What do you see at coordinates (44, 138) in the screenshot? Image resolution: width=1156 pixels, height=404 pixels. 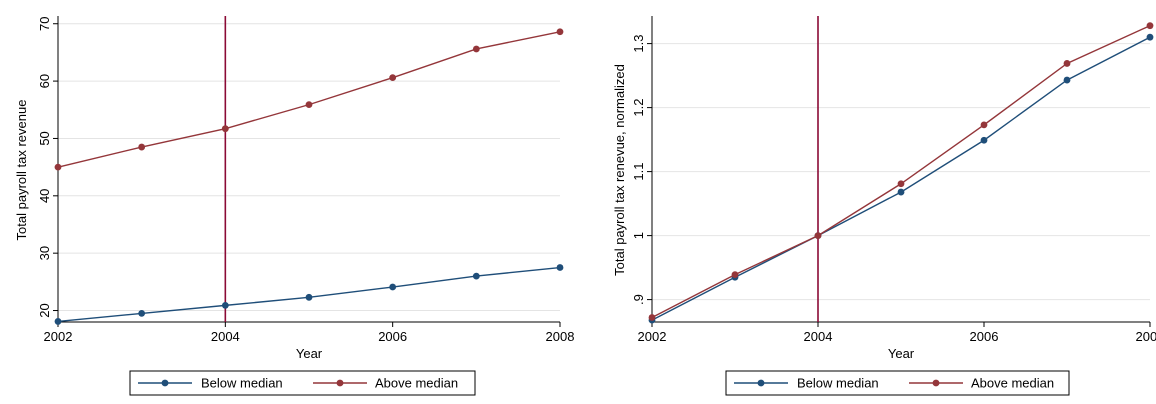 I see `y-tick-label: 50` at bounding box center [44, 138].